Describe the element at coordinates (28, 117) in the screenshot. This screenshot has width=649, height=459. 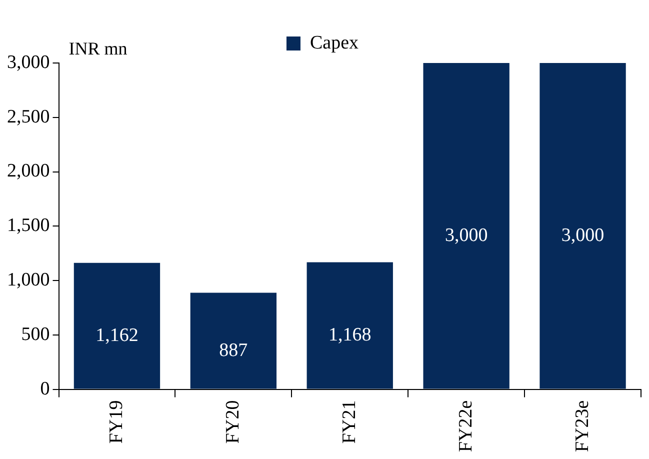
I see `y-tick-label: 2,500` at that location.